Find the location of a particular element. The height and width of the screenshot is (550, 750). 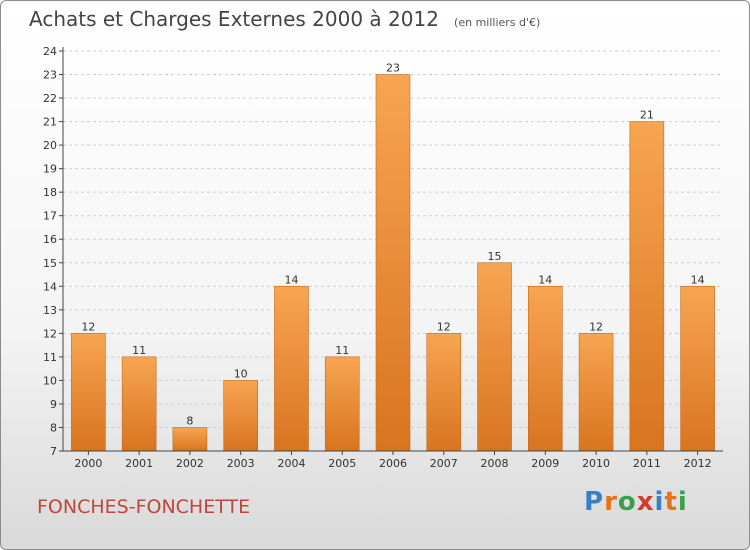

x-tick-label: 2003 is located at coordinates (241, 463).